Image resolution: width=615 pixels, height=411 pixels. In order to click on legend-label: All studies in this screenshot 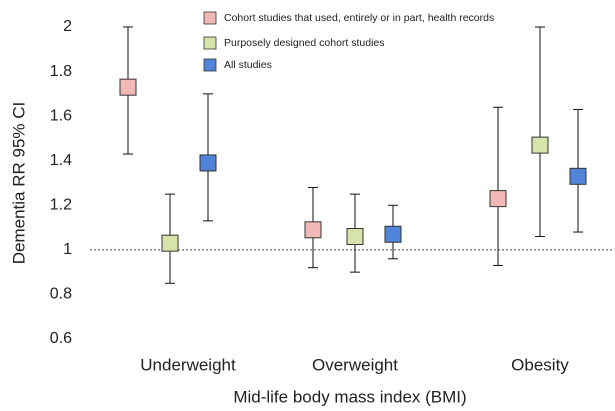, I will do `click(248, 65)`.